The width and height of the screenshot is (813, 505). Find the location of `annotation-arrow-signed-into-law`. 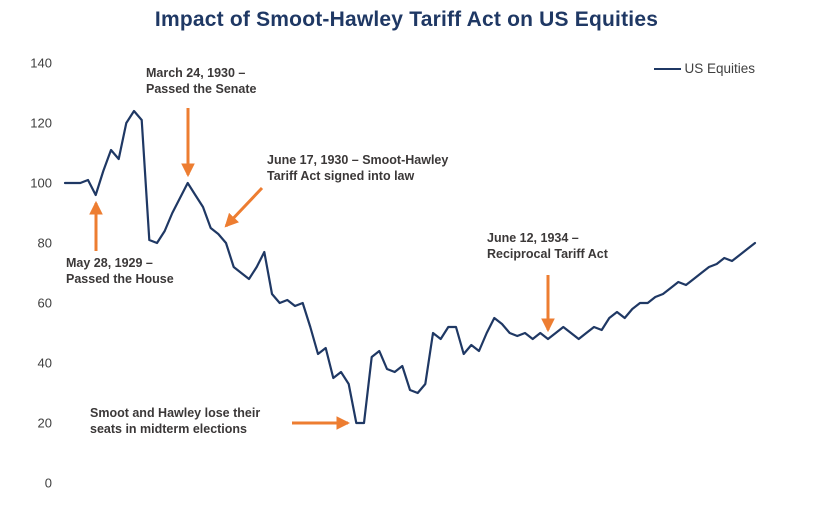

annotation-arrow-signed-into-law is located at coordinates (244, 207).